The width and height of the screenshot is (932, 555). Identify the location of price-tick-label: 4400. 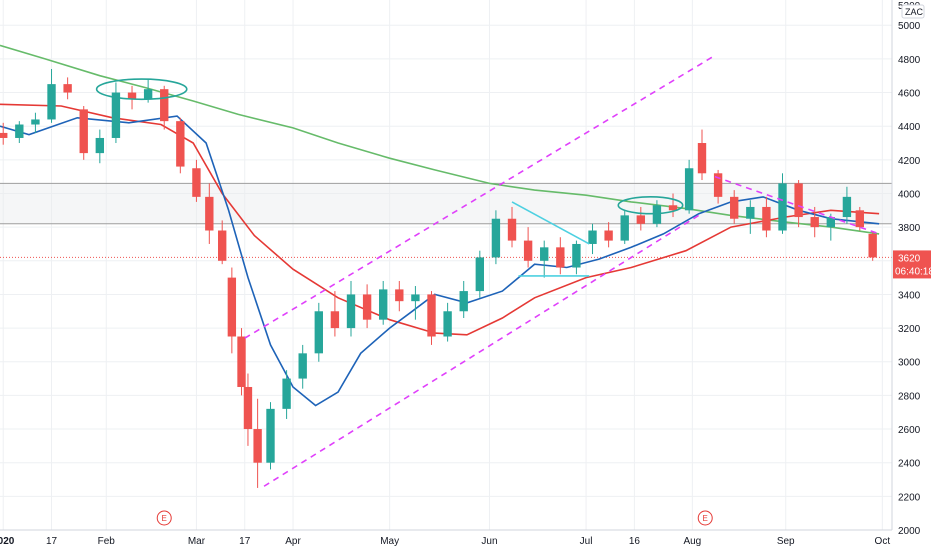
(909, 127).